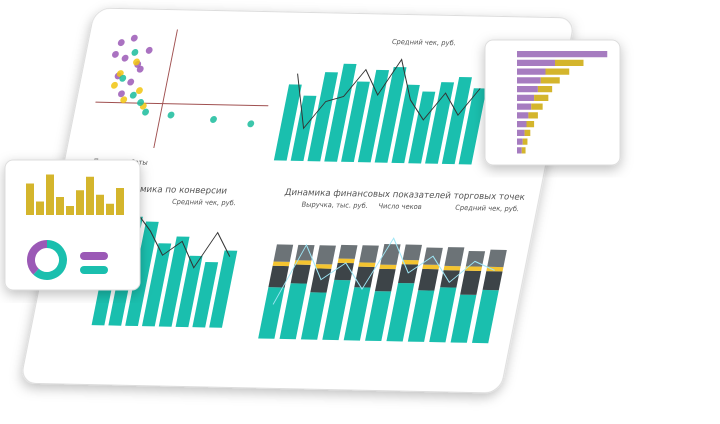  What do you see at coordinates (50, 260) in the screenshot?
I see `donut-slice` at bounding box center [50, 260].